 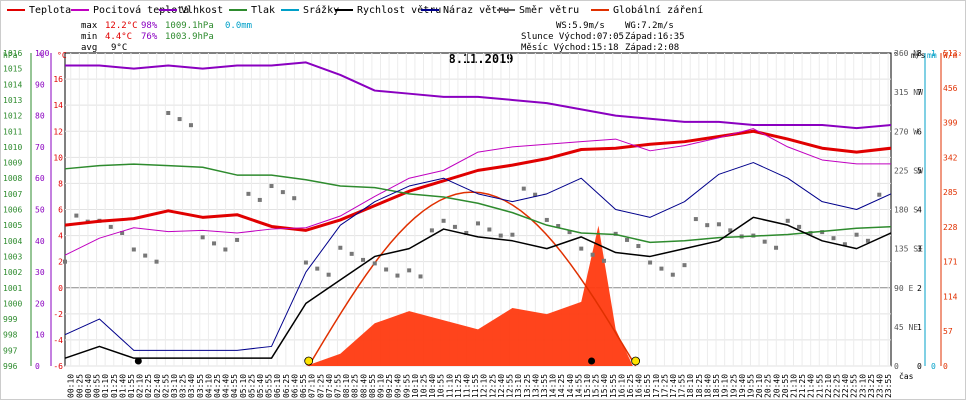 I want to click on hpa-axis-label: hPa, so click(x=10, y=55).